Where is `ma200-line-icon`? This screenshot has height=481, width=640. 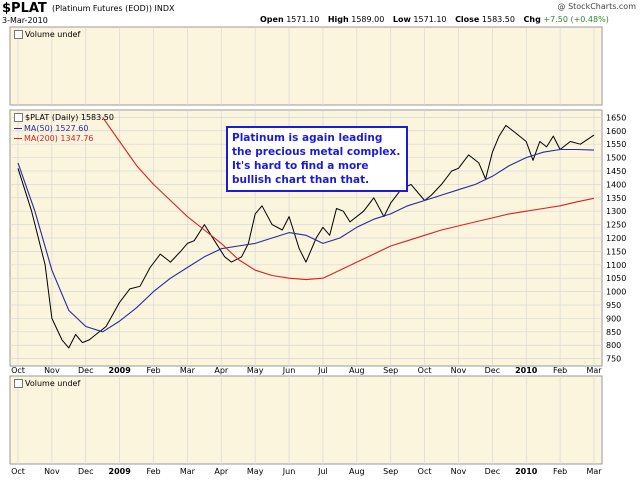 ma200-line-icon is located at coordinates (18, 138).